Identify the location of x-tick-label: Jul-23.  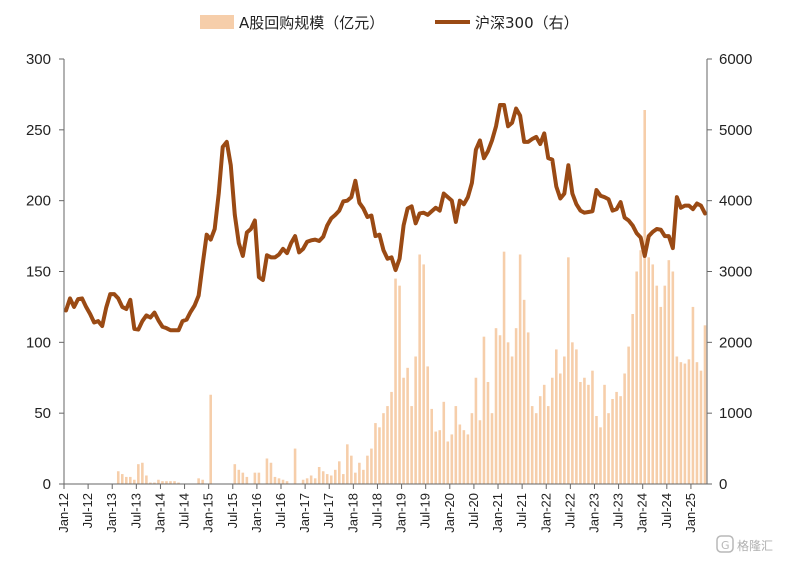
(618, 510).